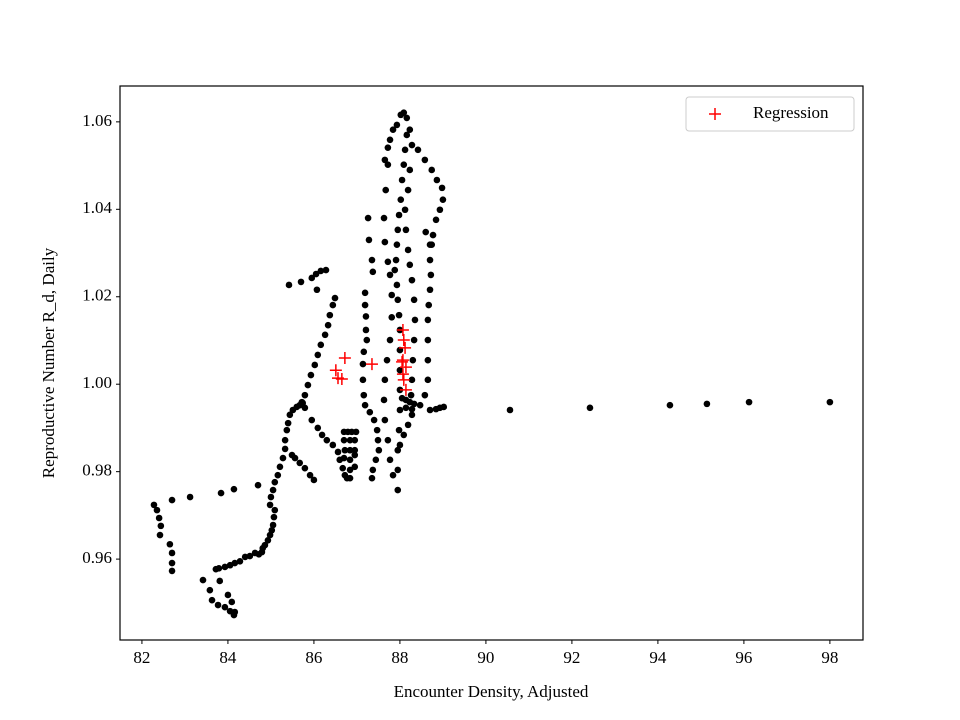 Image resolution: width=960 pixels, height=720 pixels. What do you see at coordinates (491, 691) in the screenshot?
I see `x-axis-label: Encounter Density, Adjusted` at bounding box center [491, 691].